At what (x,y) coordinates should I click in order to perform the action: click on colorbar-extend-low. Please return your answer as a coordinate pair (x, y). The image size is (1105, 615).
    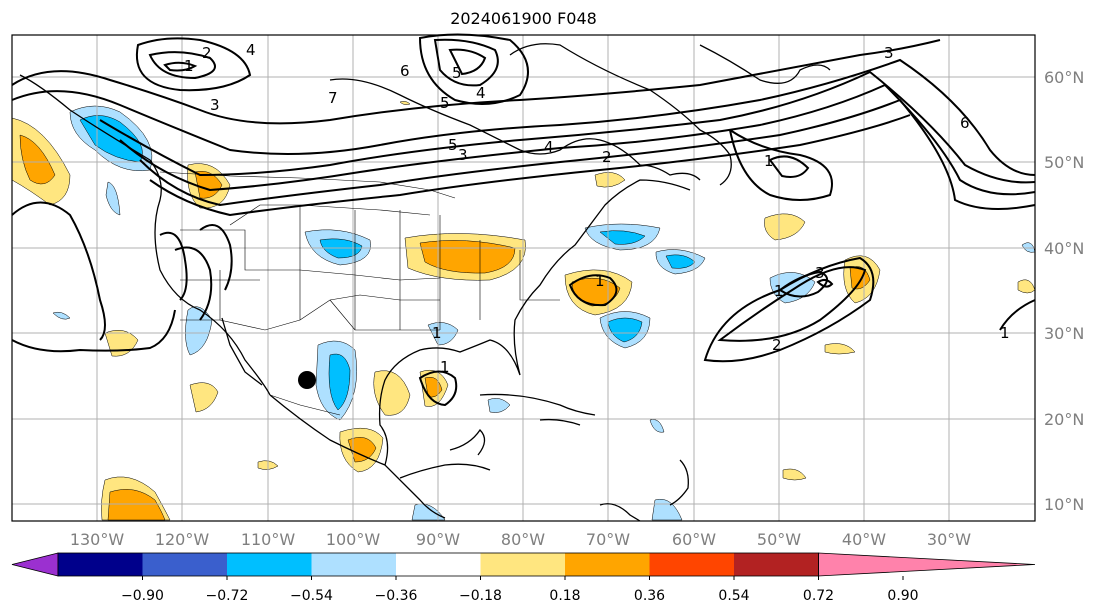
    Looking at the image, I should click on (35, 564).